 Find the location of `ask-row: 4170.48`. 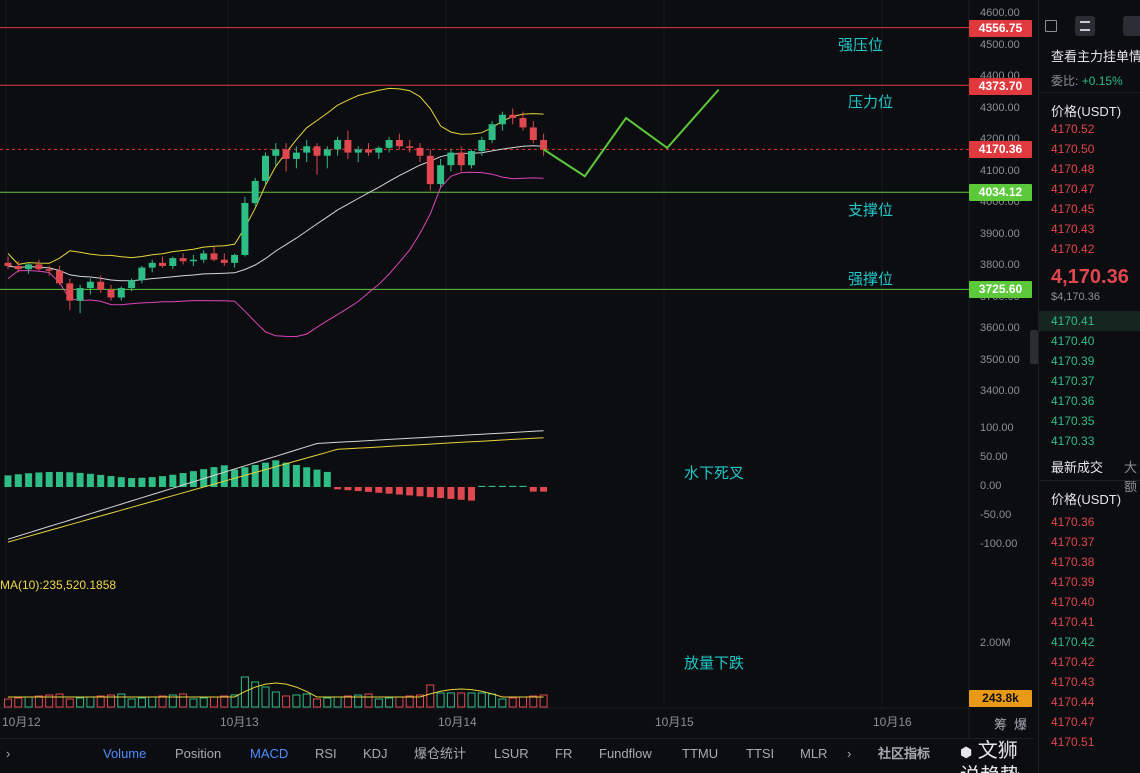

ask-row: 4170.48 is located at coordinates (1073, 169).